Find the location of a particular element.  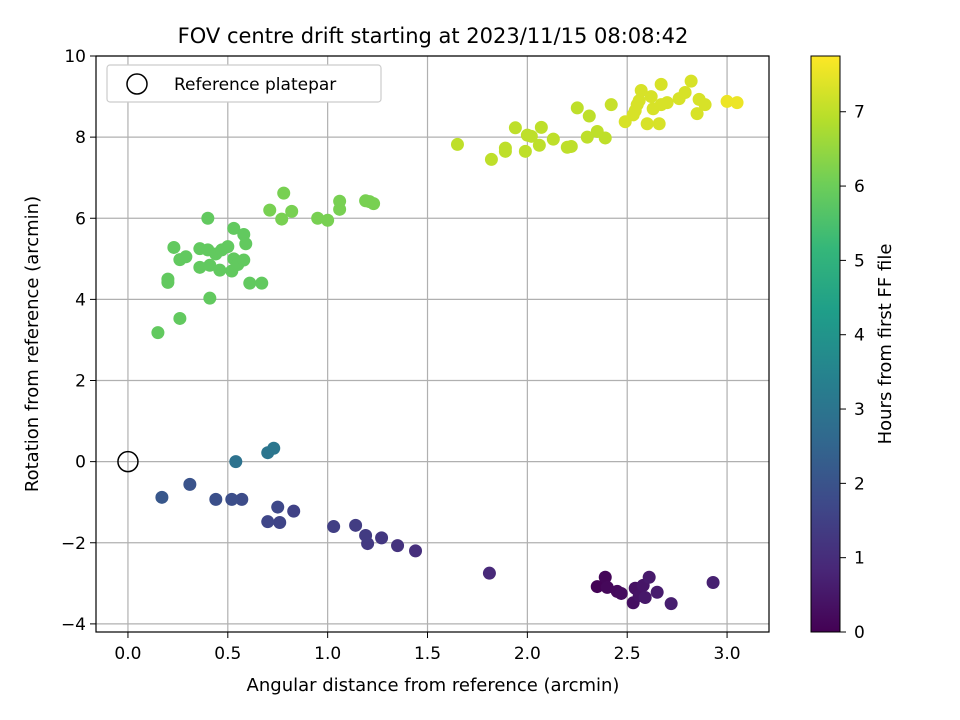

colorbar is located at coordinates (825, 344).